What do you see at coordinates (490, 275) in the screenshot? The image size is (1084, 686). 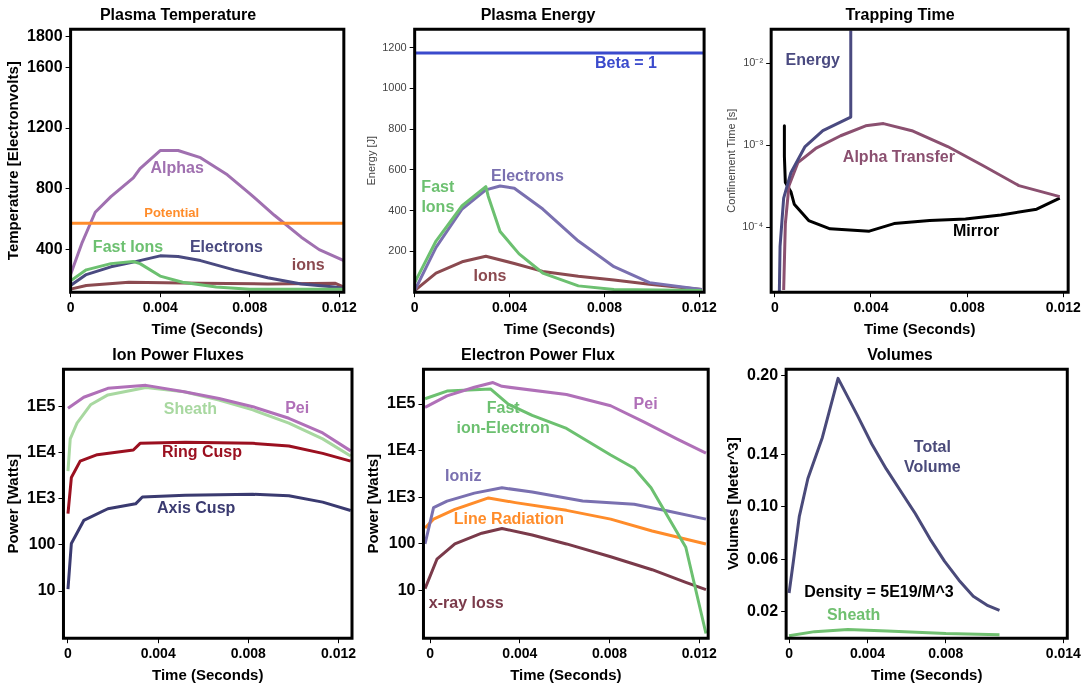 I see `series-label: Ions` at bounding box center [490, 275].